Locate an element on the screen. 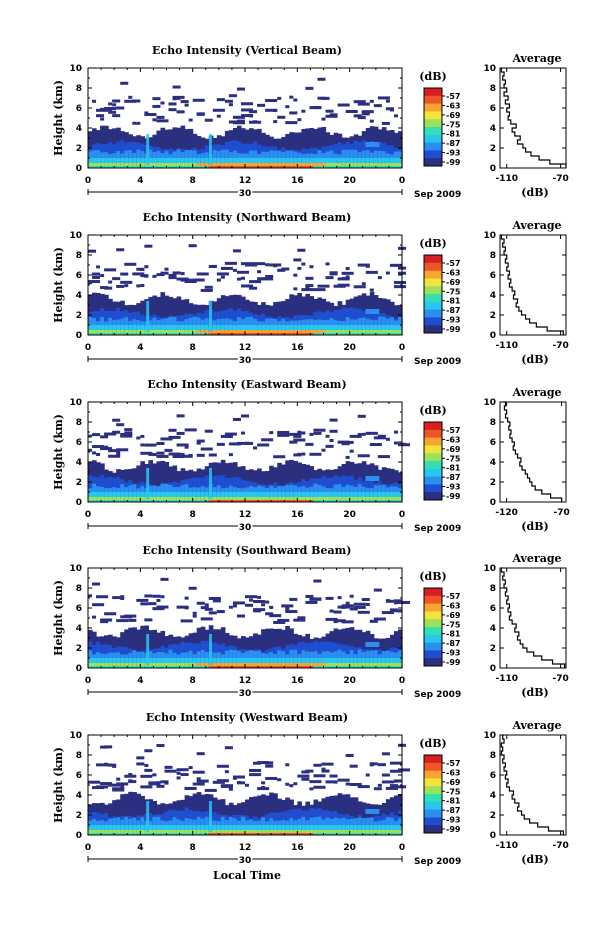  colorbar-tick-label: -93 is located at coordinates (453, 153).